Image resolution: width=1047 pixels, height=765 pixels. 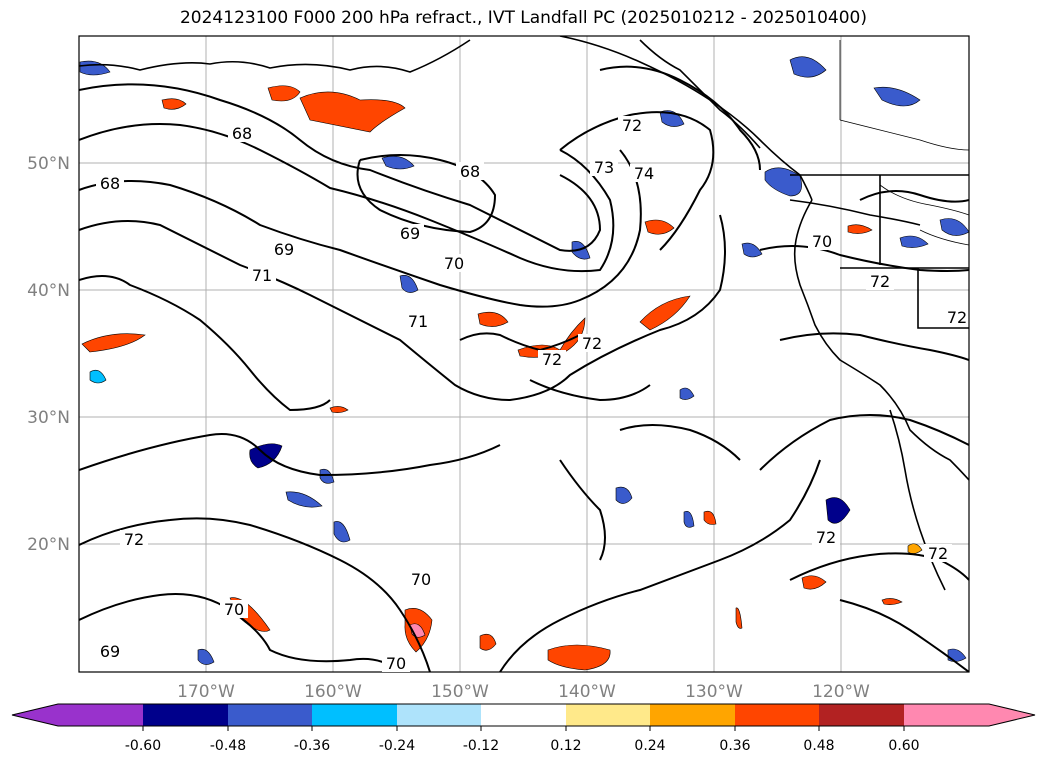 What do you see at coordinates (841, 692) in the screenshot?
I see `lon-tick-label: 120°W` at bounding box center [841, 692].